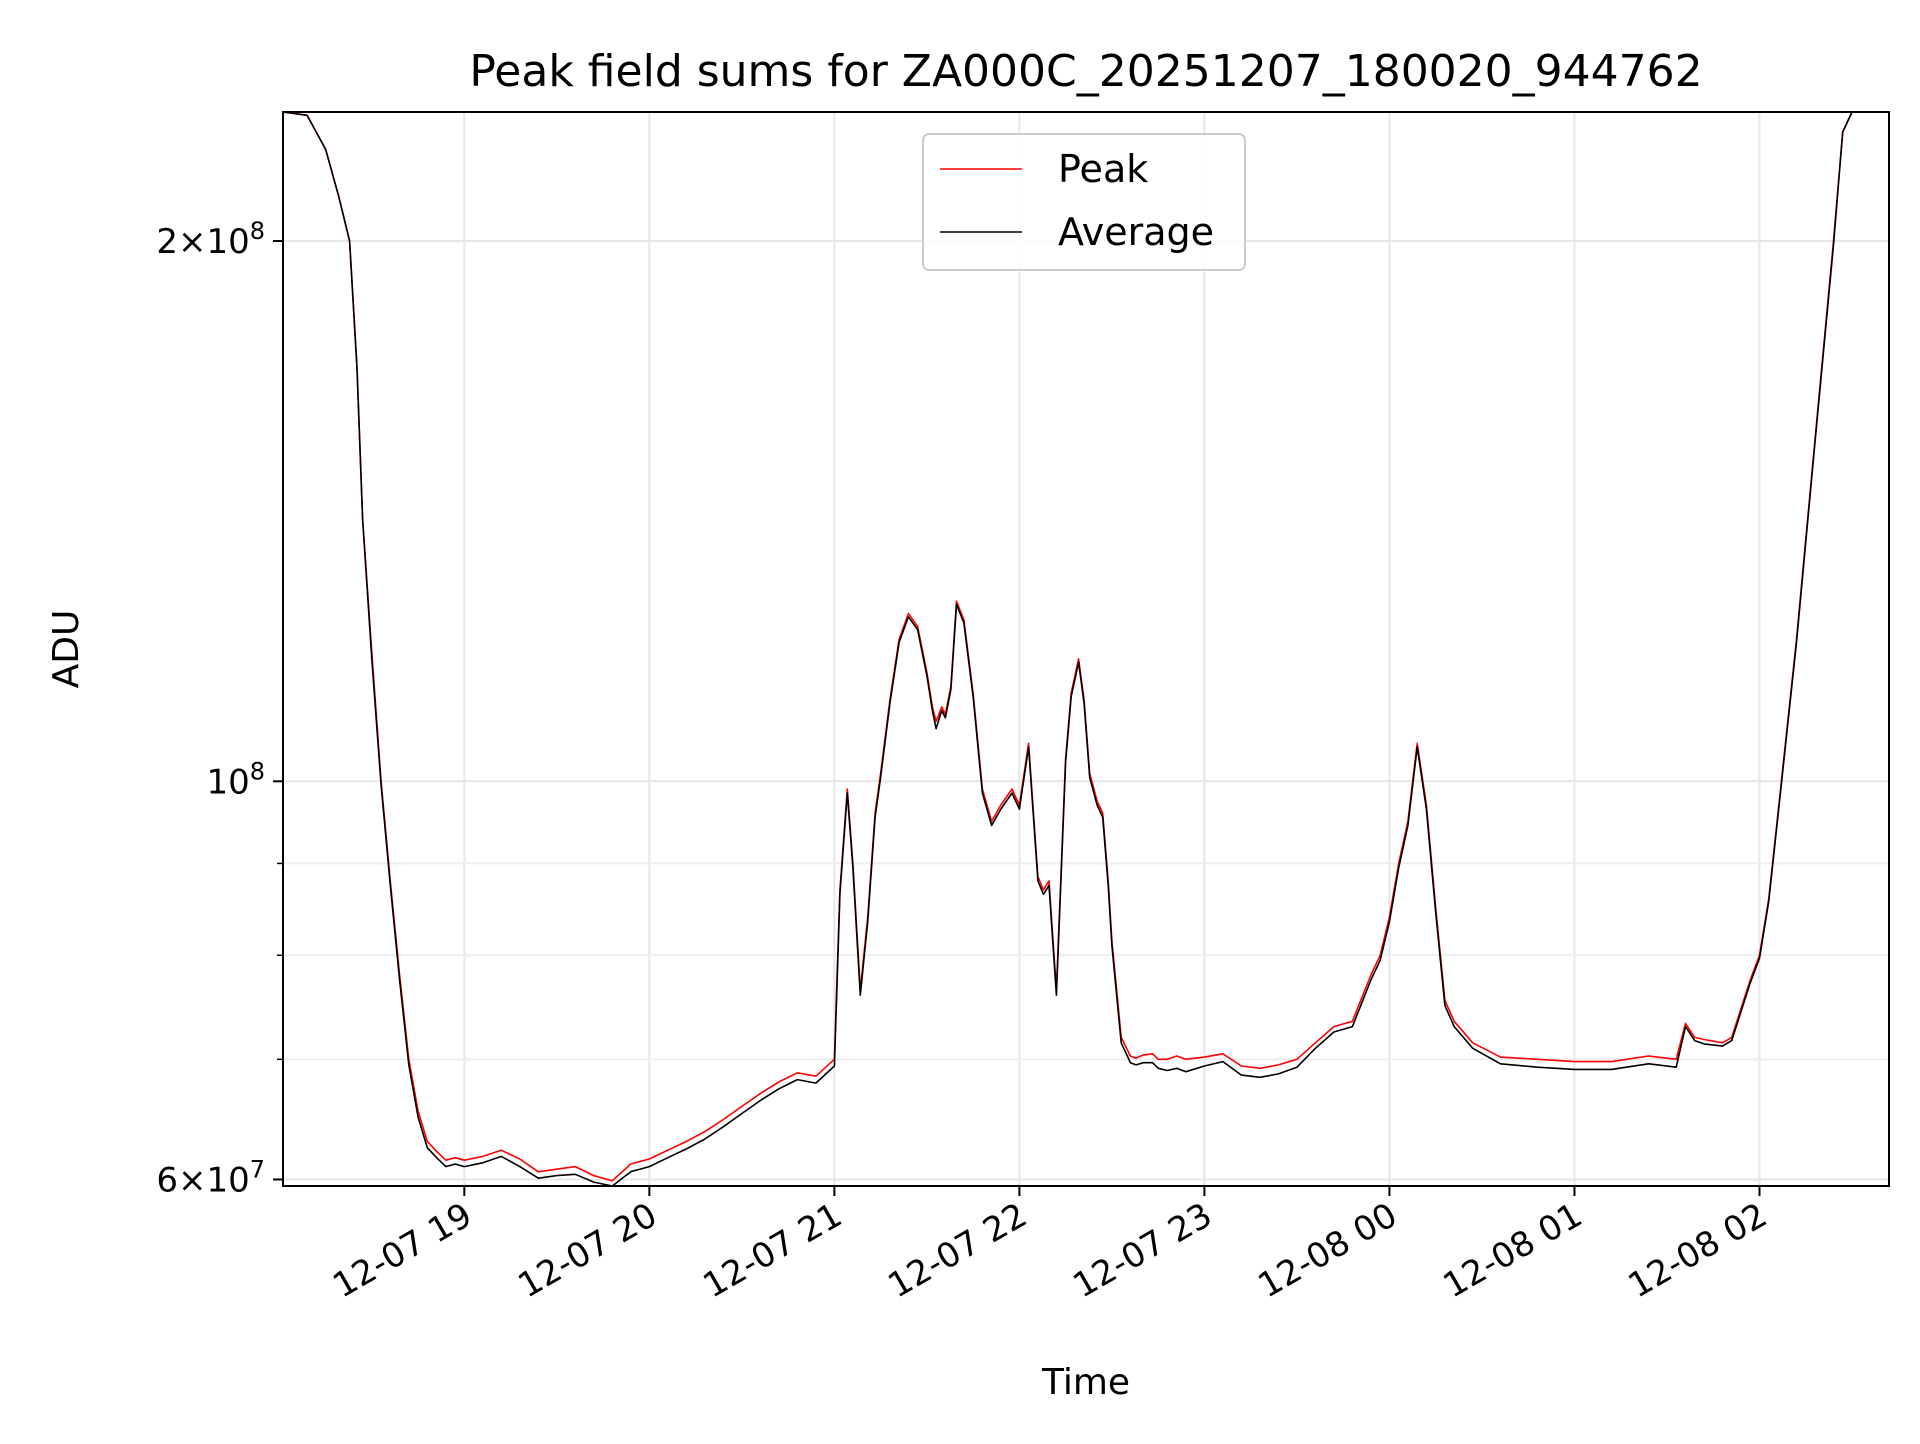  I want to click on y-axis-label: ADU, so click(66, 649).